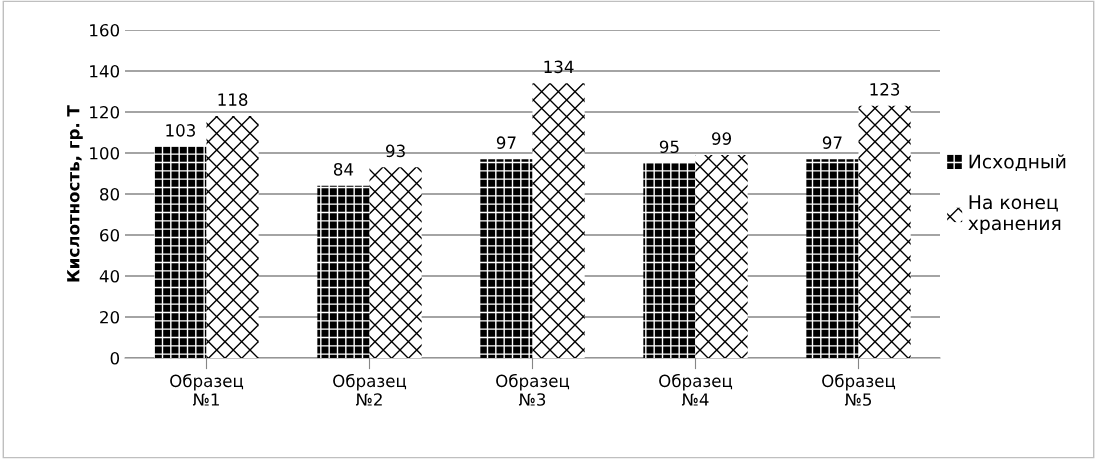 Image resolution: width=1097 pixels, height=459 pixels. I want to click on data-label: 123, so click(885, 89).